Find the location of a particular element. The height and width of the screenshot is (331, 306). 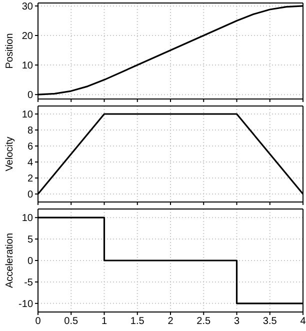

y-tick-label: 5 is located at coordinates (30, 240).